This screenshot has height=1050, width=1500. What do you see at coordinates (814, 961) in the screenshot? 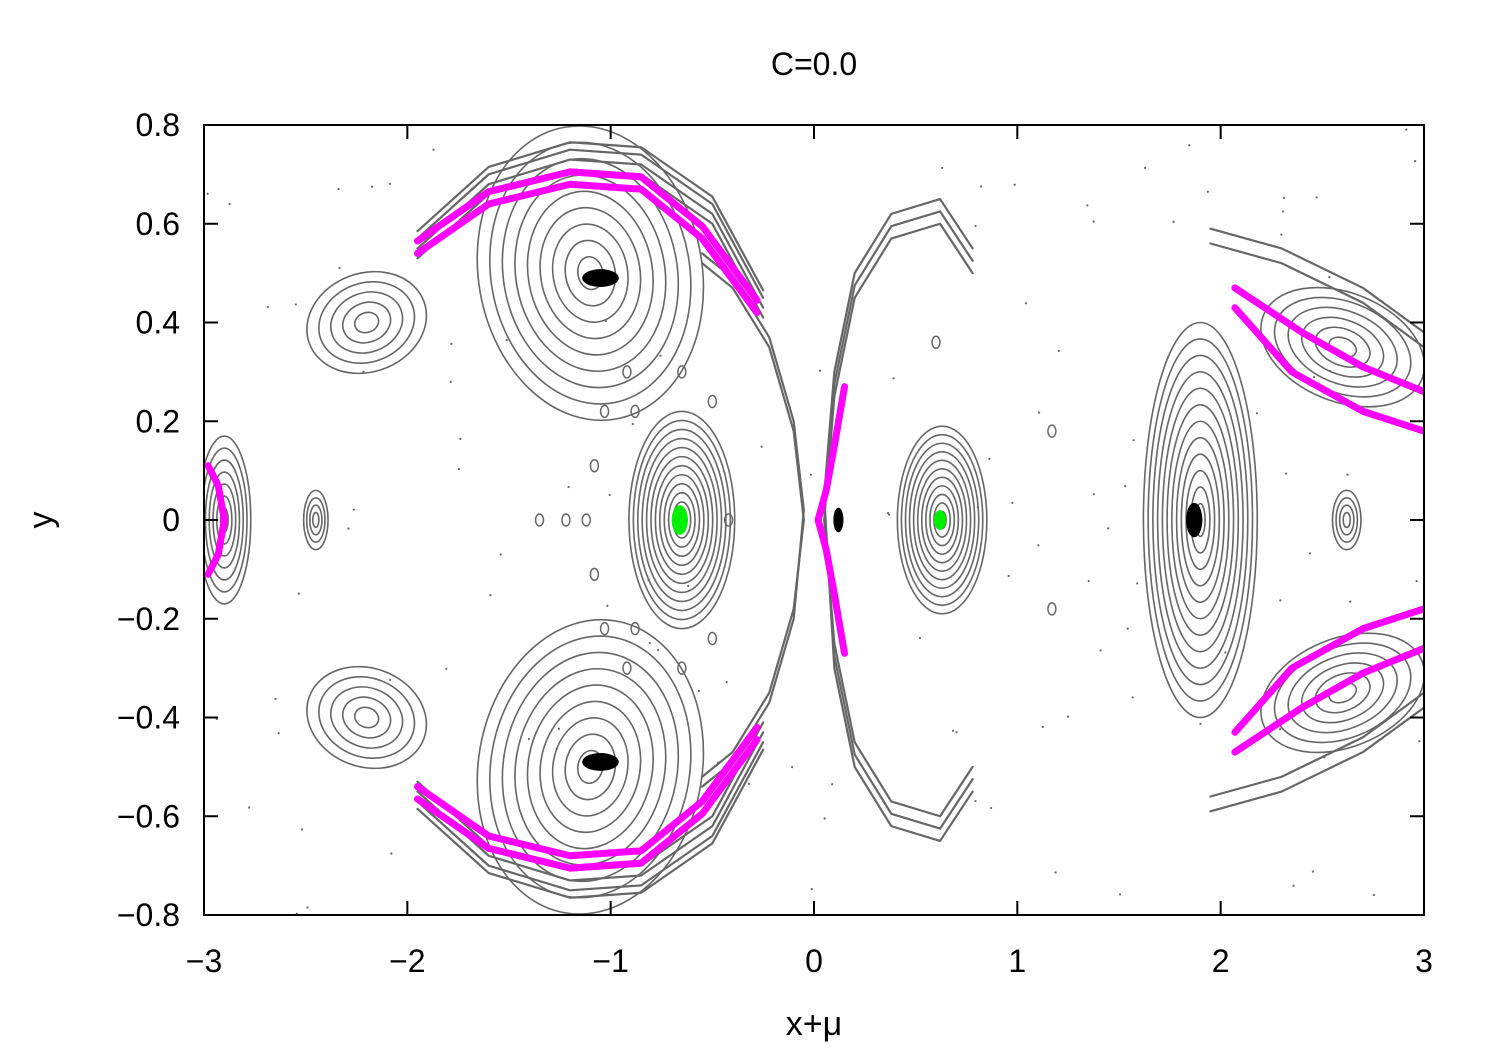
I see `x-tick-label: 0` at bounding box center [814, 961].